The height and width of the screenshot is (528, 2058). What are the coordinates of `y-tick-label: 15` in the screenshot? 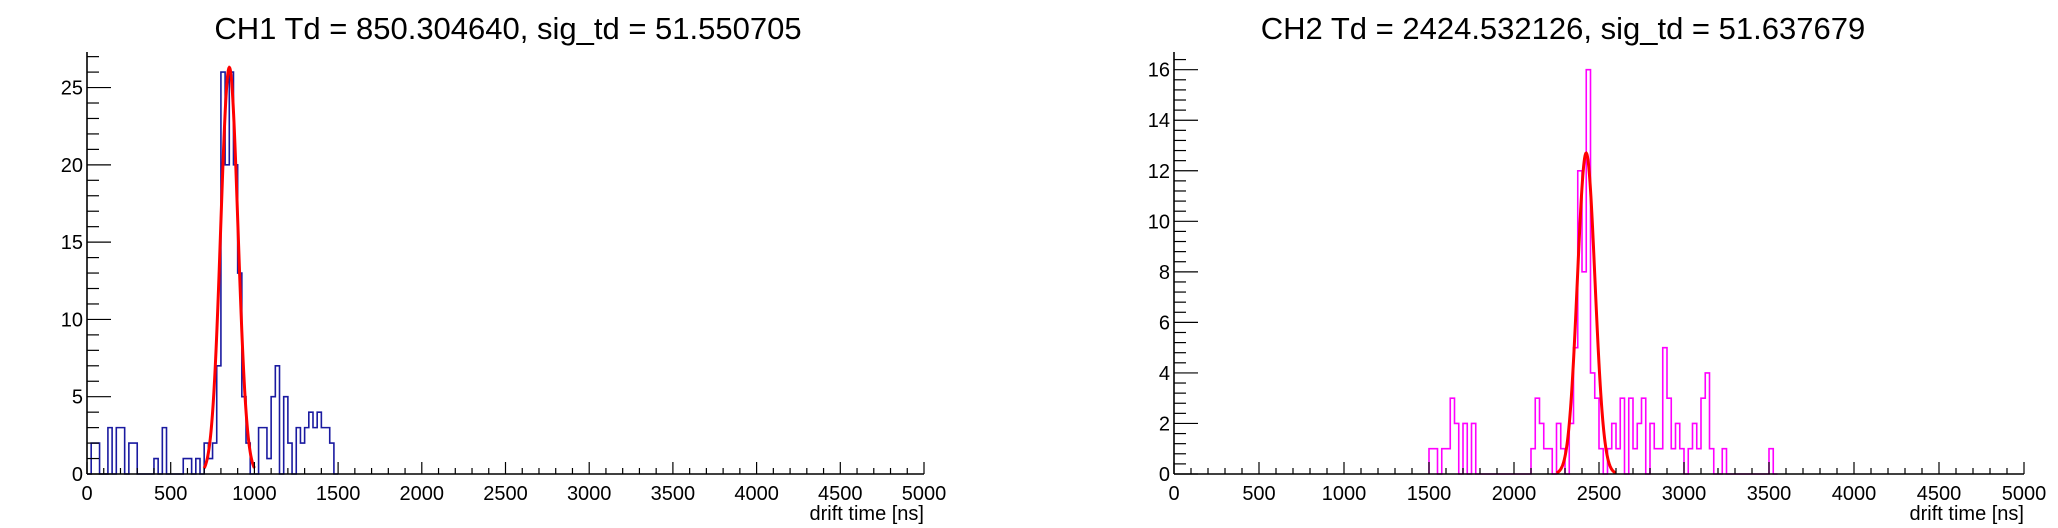 It's located at (72, 243).